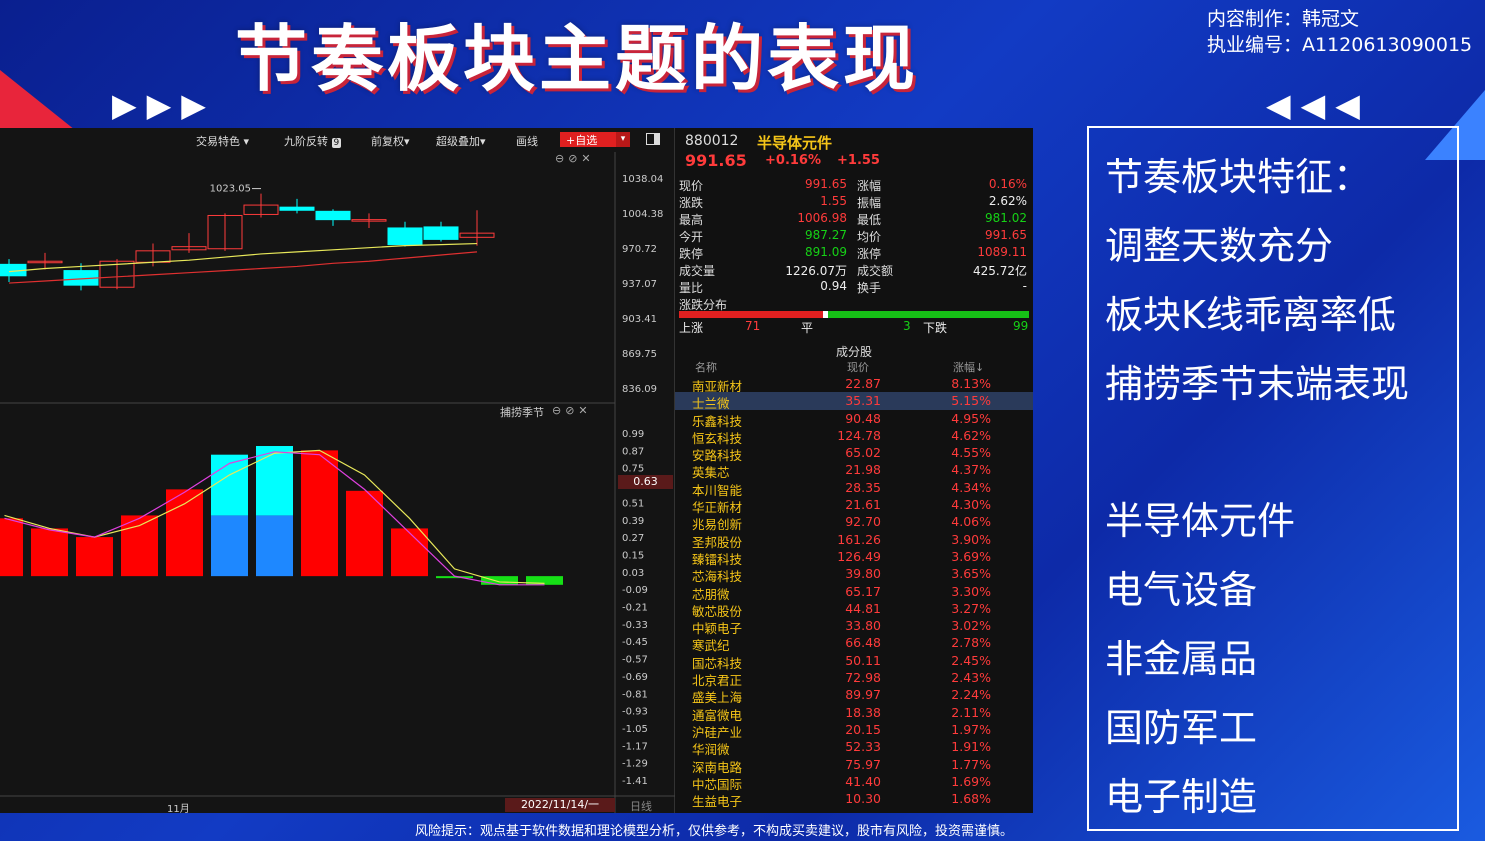  Describe the element at coordinates (717, 386) in the screenshot. I see `stock-name: 南亚新材` at that location.